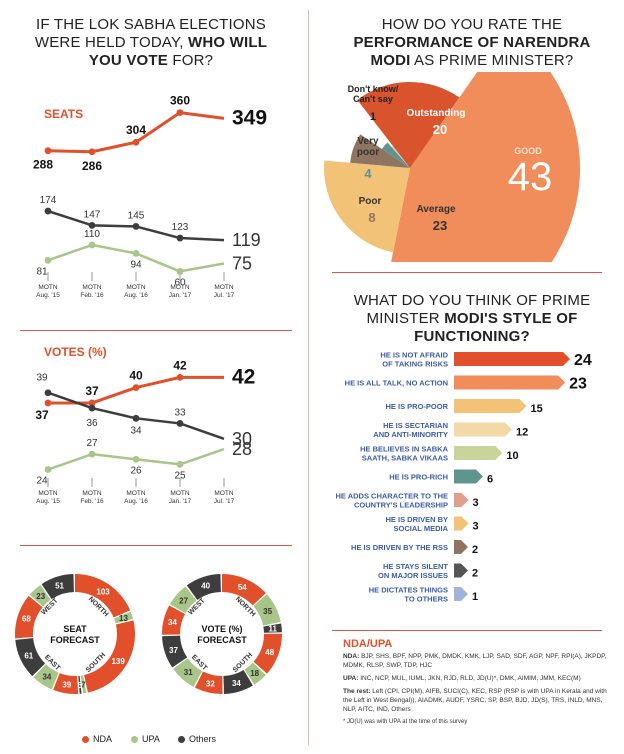 The image size is (624, 754). Describe the element at coordinates (408, 590) in the screenshot. I see `bar-category-label: HE DICTATES THINGS` at that location.